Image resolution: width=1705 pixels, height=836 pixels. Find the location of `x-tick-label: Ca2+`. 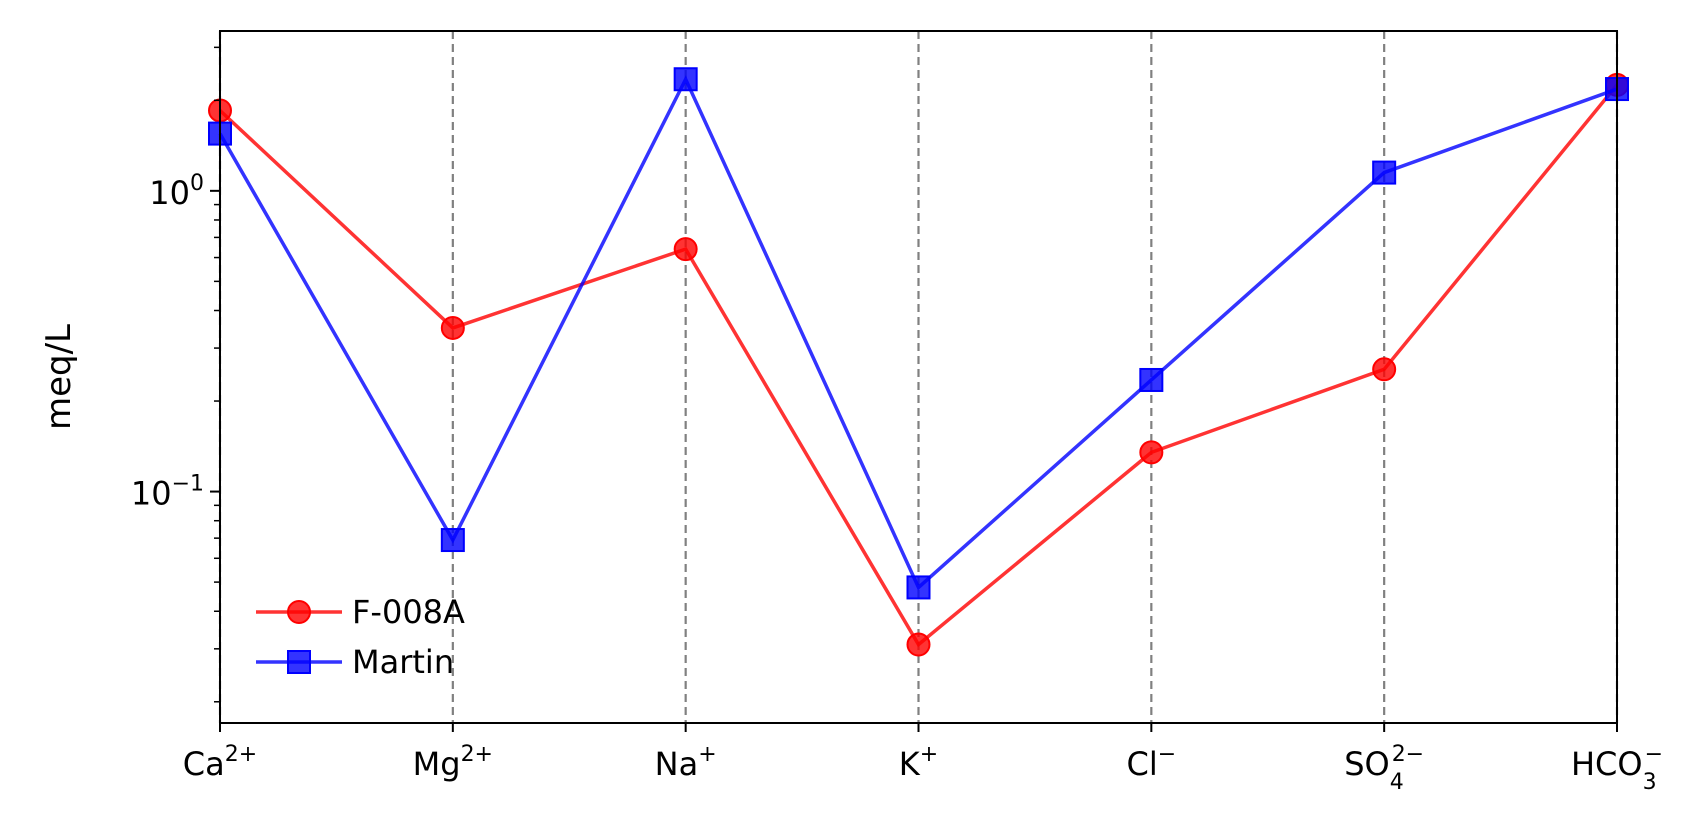

x-tick-label: Ca2+ is located at coordinates (220, 762).